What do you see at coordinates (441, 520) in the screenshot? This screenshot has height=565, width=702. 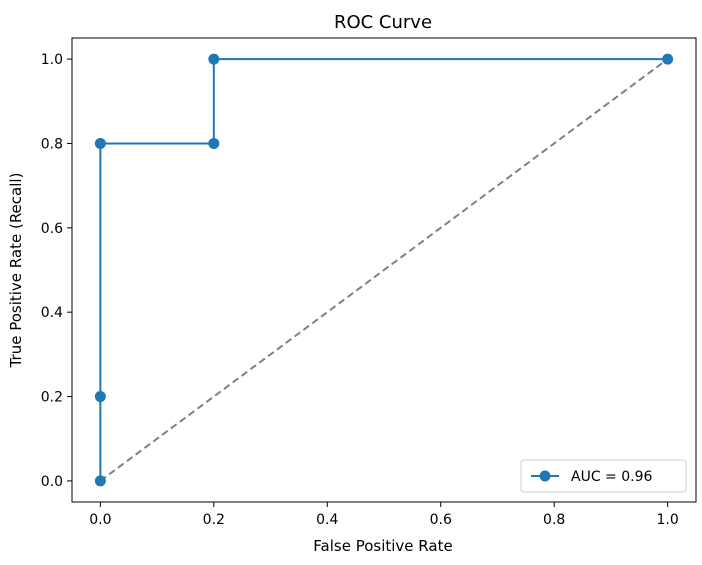 I see `x-tick-label: 0.6` at bounding box center [441, 520].